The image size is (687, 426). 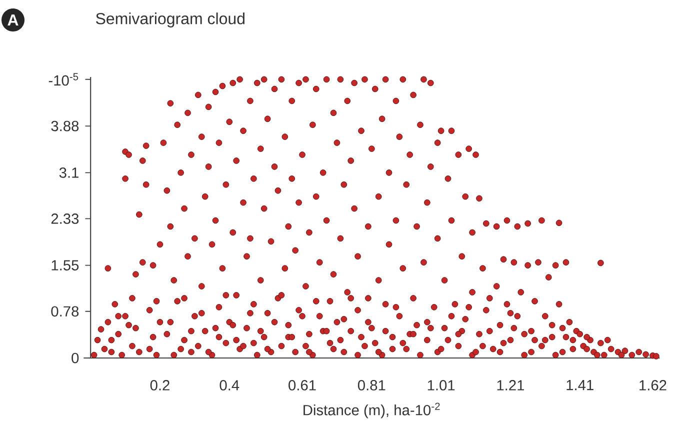 What do you see at coordinates (580, 385) in the screenshot?
I see `x-tick-label: 1.41` at bounding box center [580, 385].